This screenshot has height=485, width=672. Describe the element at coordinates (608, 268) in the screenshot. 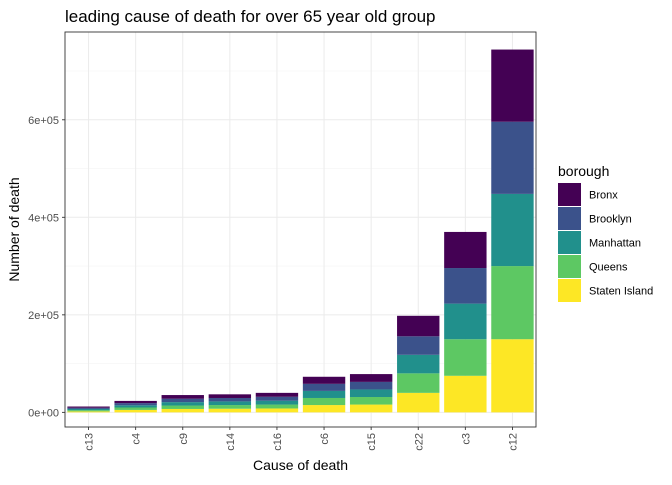

I see `legend-label: Queens` at that location.